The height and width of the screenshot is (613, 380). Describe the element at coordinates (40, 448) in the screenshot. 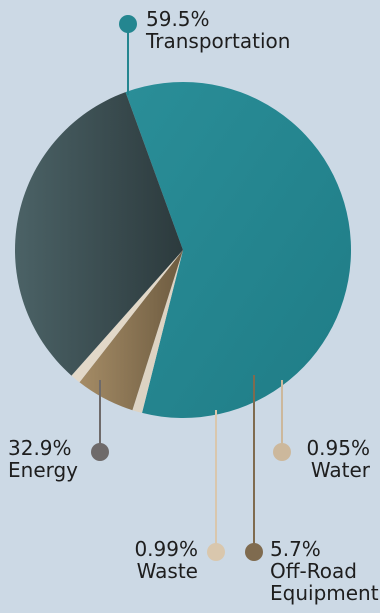

I see `value-label-energy: 32.9%` at that location.